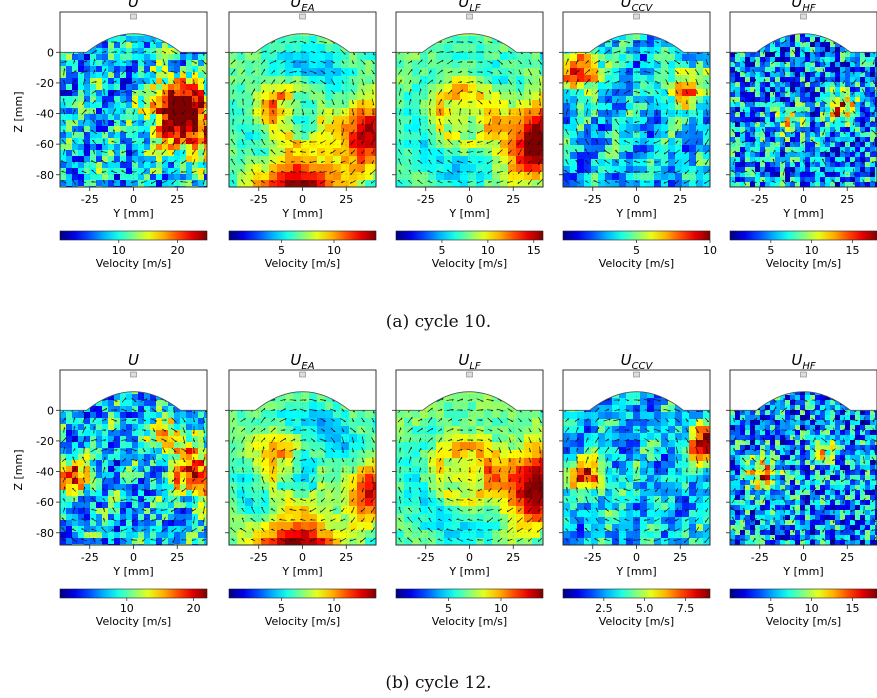  I want to click on y-tick-label: -60, so click(45, 144).